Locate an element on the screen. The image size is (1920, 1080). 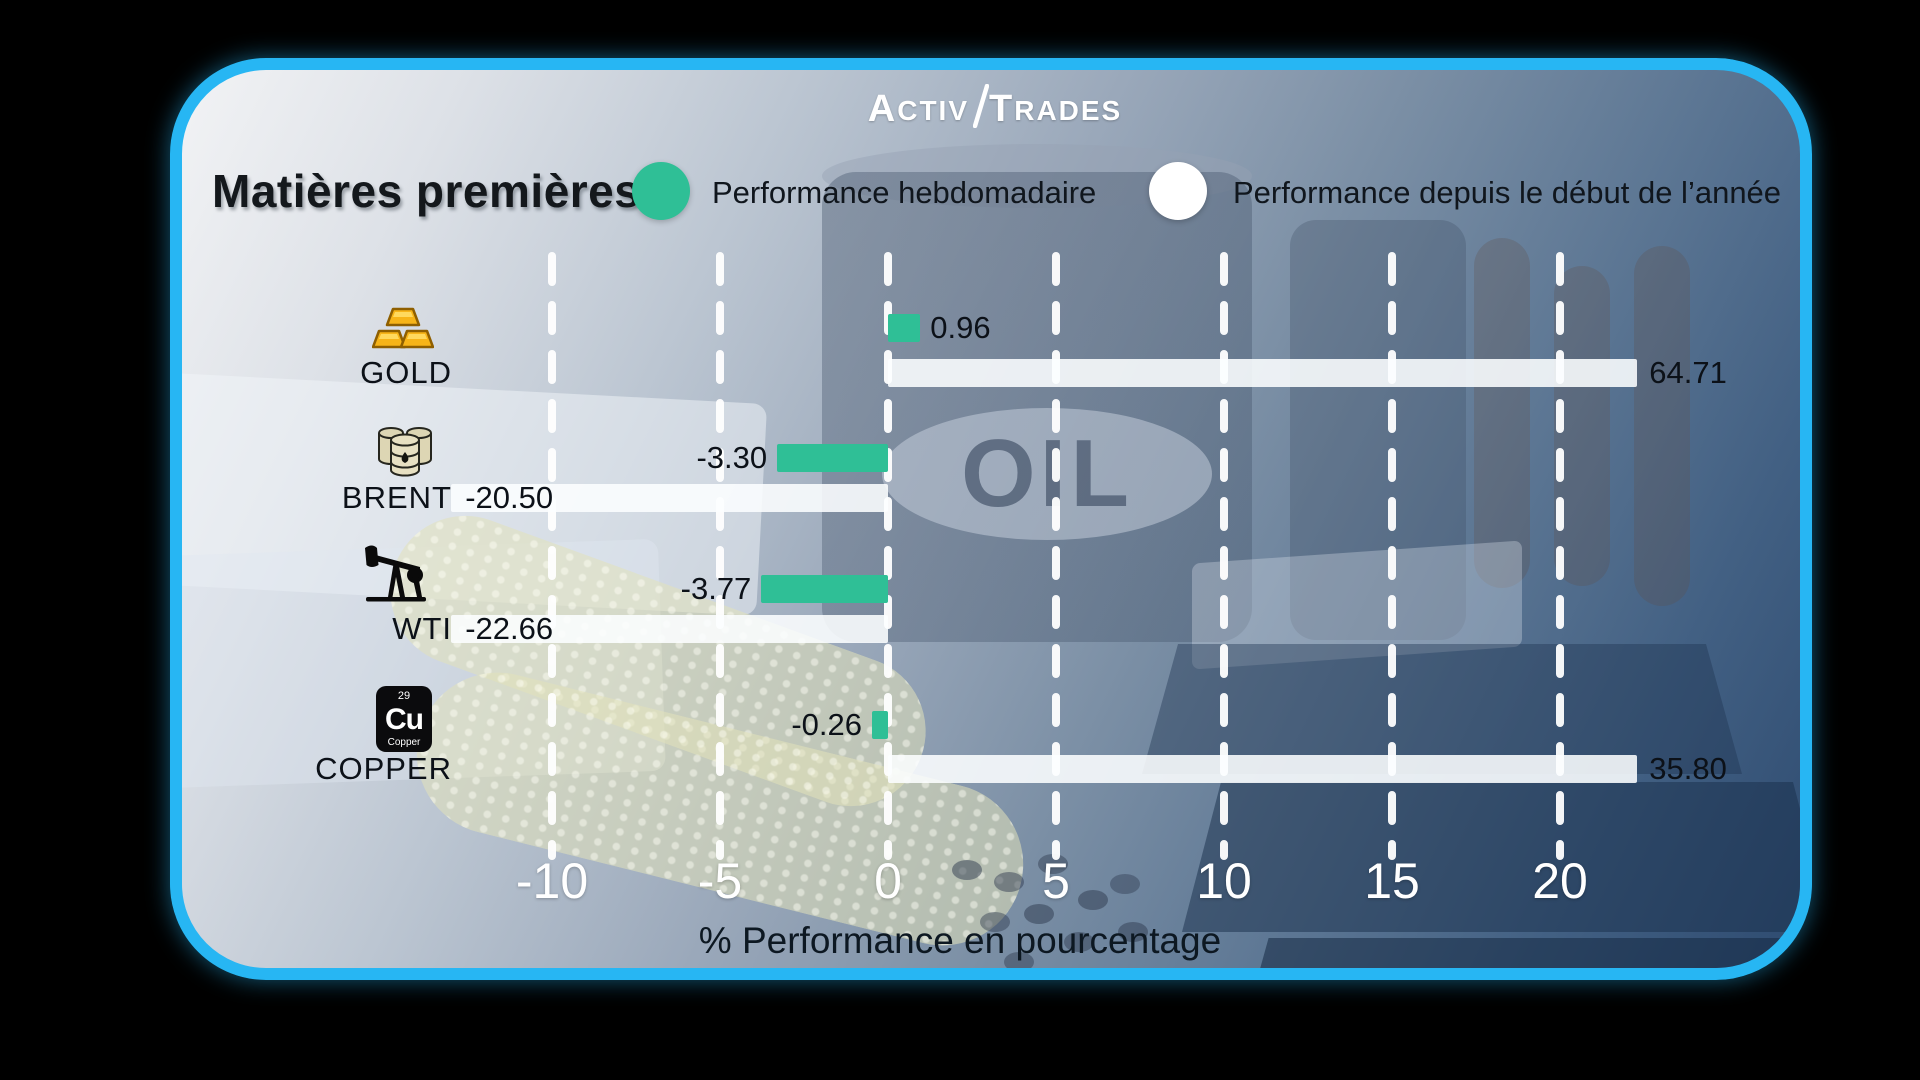
oil-text: OIL is located at coordinates (1047, 473).